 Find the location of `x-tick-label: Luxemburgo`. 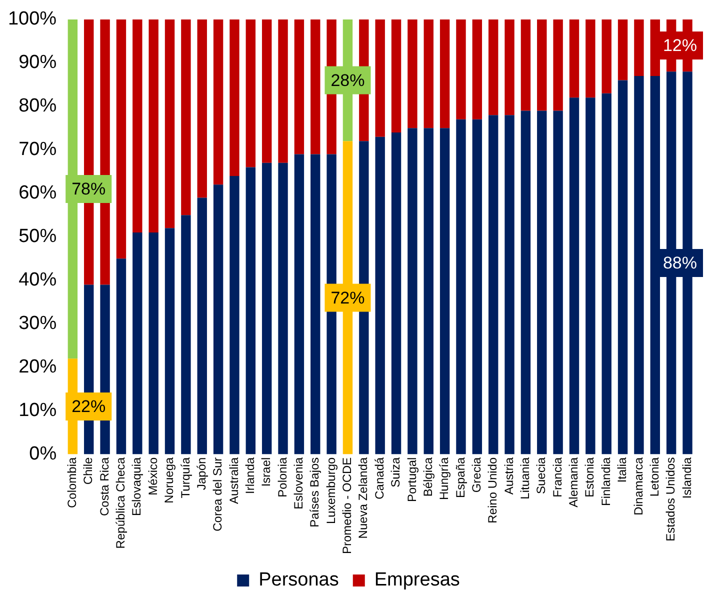

x-tick-label: Luxemburgo is located at coordinates (331, 490).